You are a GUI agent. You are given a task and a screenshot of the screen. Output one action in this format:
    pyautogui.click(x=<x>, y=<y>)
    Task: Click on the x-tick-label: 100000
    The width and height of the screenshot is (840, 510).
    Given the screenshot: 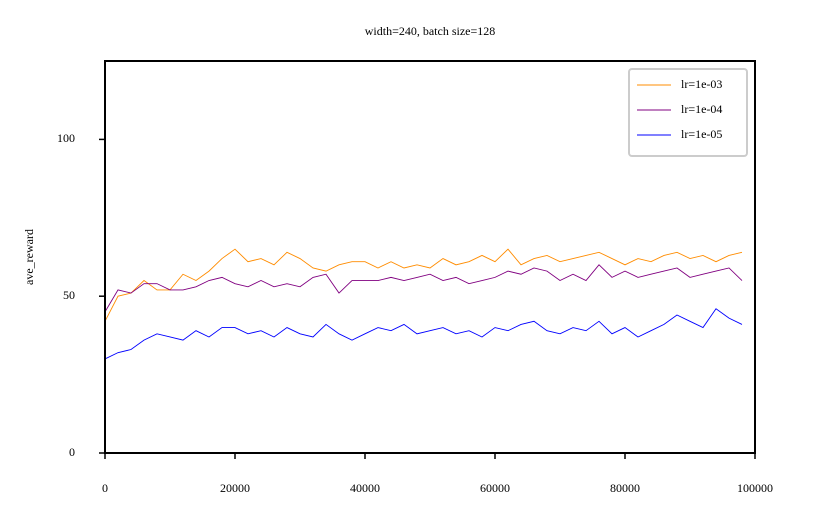 What is the action you would take?
    pyautogui.click(x=755, y=488)
    